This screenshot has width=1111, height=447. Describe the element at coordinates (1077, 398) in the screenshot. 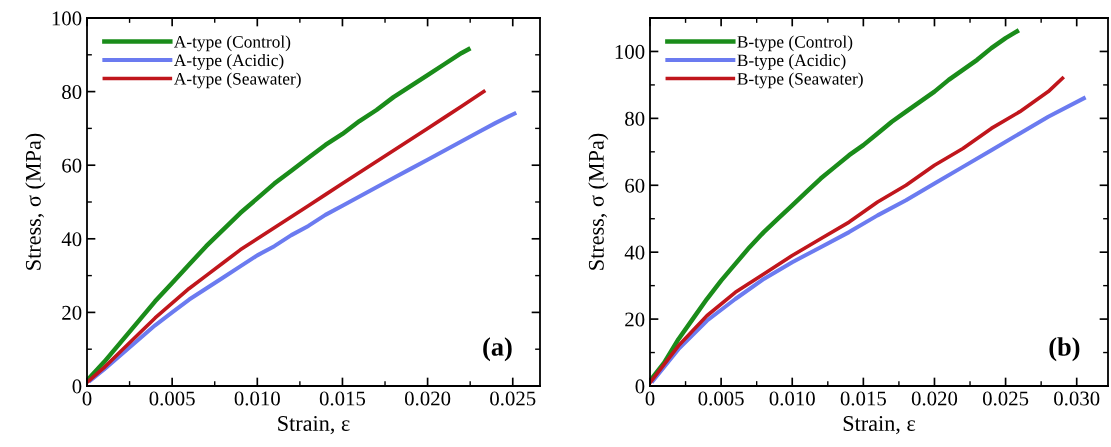

I see `x-tick-label: 0.030` at that location.